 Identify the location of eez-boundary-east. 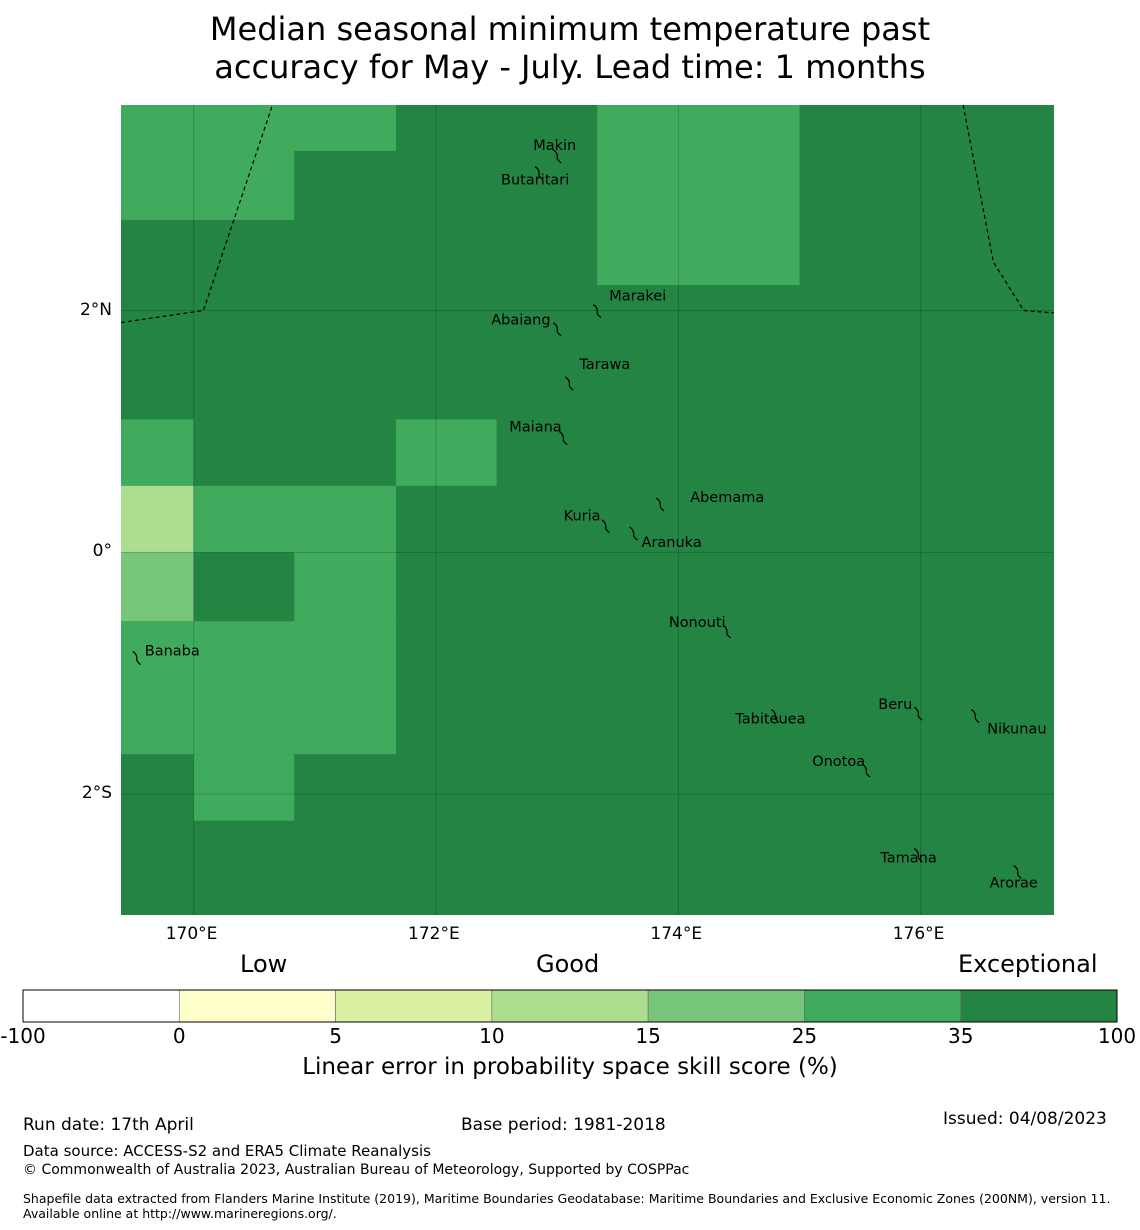
(1008, 209).